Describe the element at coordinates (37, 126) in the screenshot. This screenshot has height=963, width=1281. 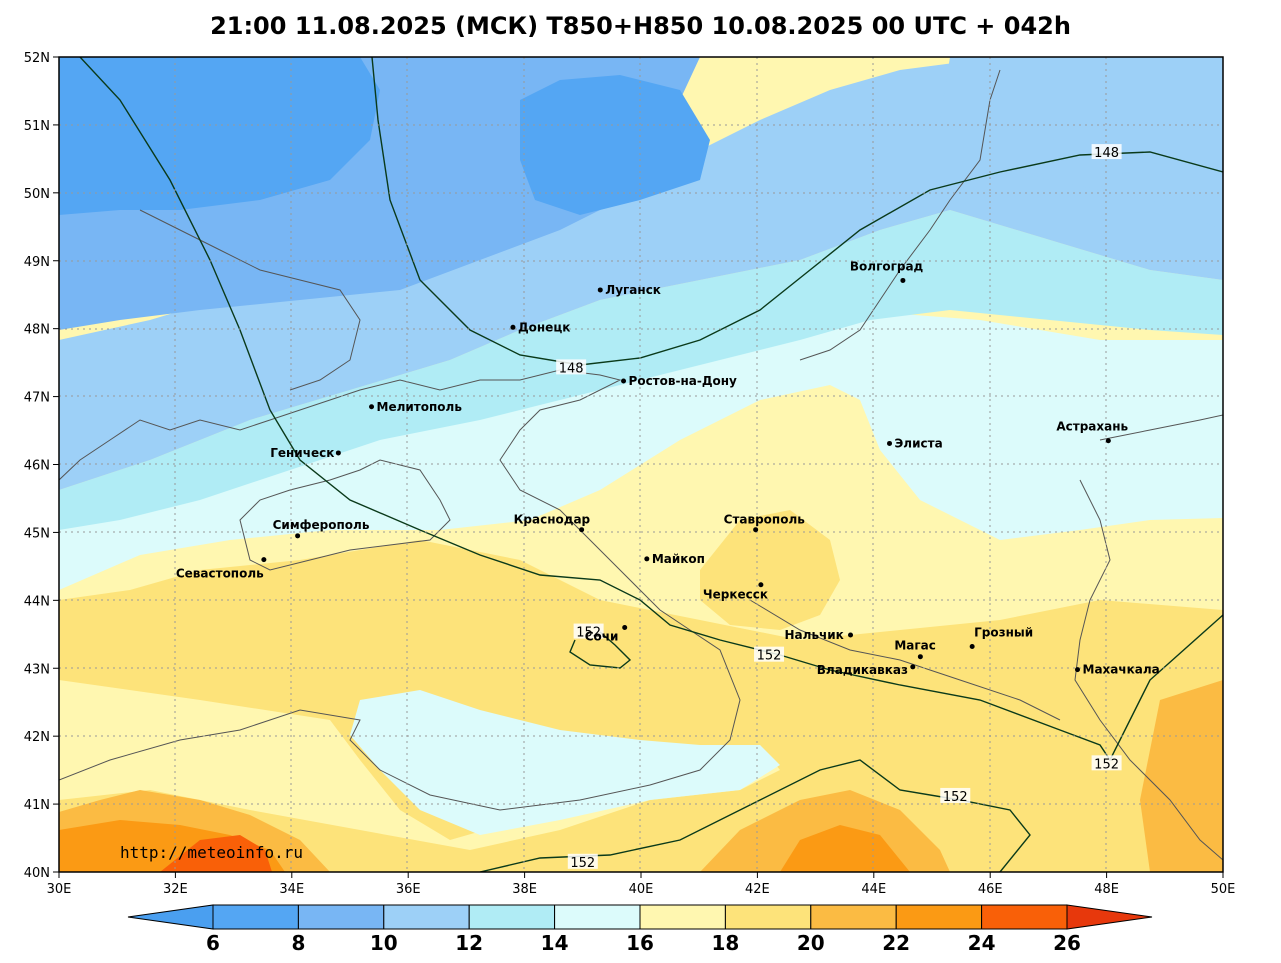
I see `lat-label: 51N` at that location.